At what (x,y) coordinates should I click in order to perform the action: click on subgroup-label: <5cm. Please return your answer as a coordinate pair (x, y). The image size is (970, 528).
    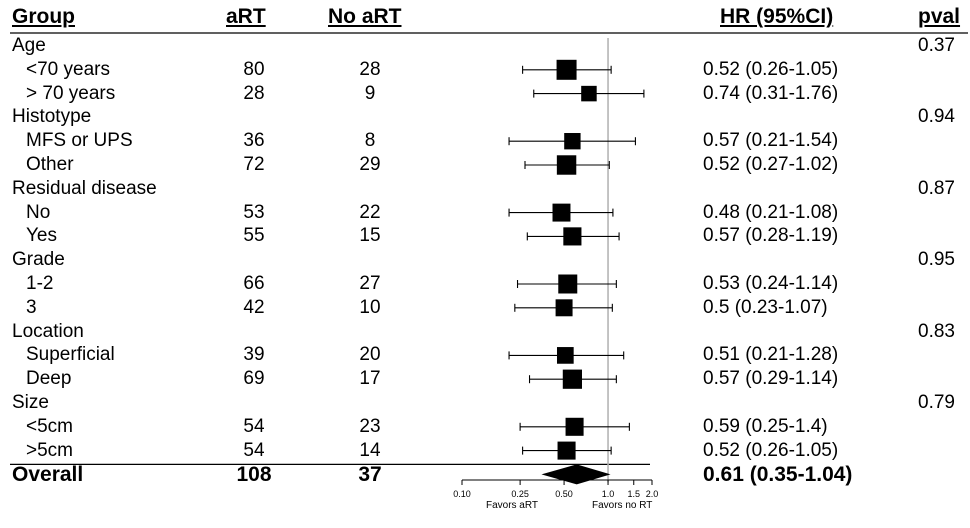
    Looking at the image, I should click on (49, 426).